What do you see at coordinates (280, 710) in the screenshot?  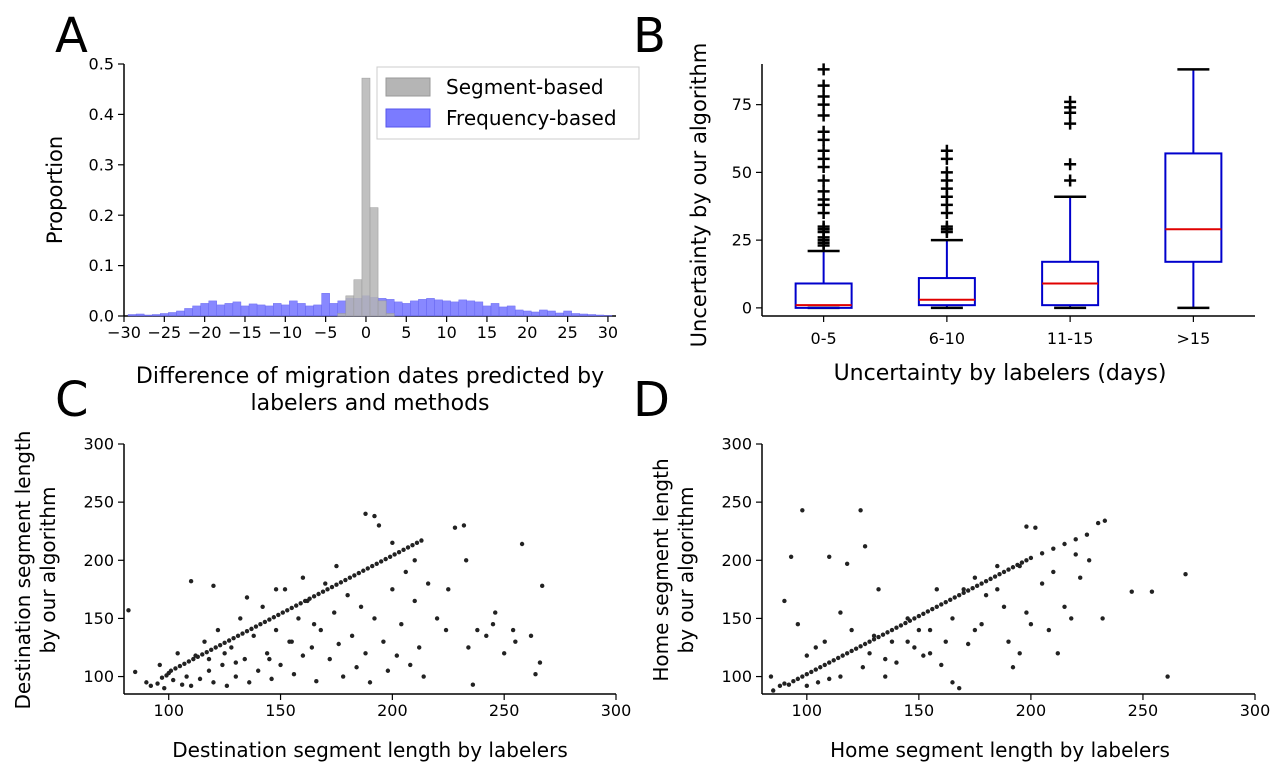 I see `x-tick-label: 150` at bounding box center [280, 710].